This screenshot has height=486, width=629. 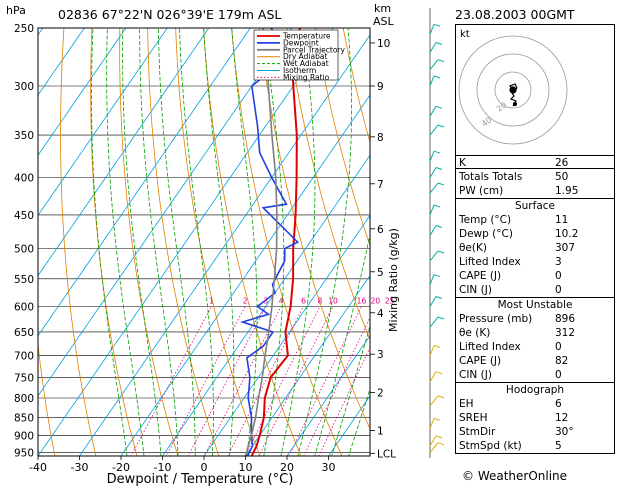 What do you see at coordinates (562, 418) in the screenshot?
I see `row-value: 12` at bounding box center [562, 418].